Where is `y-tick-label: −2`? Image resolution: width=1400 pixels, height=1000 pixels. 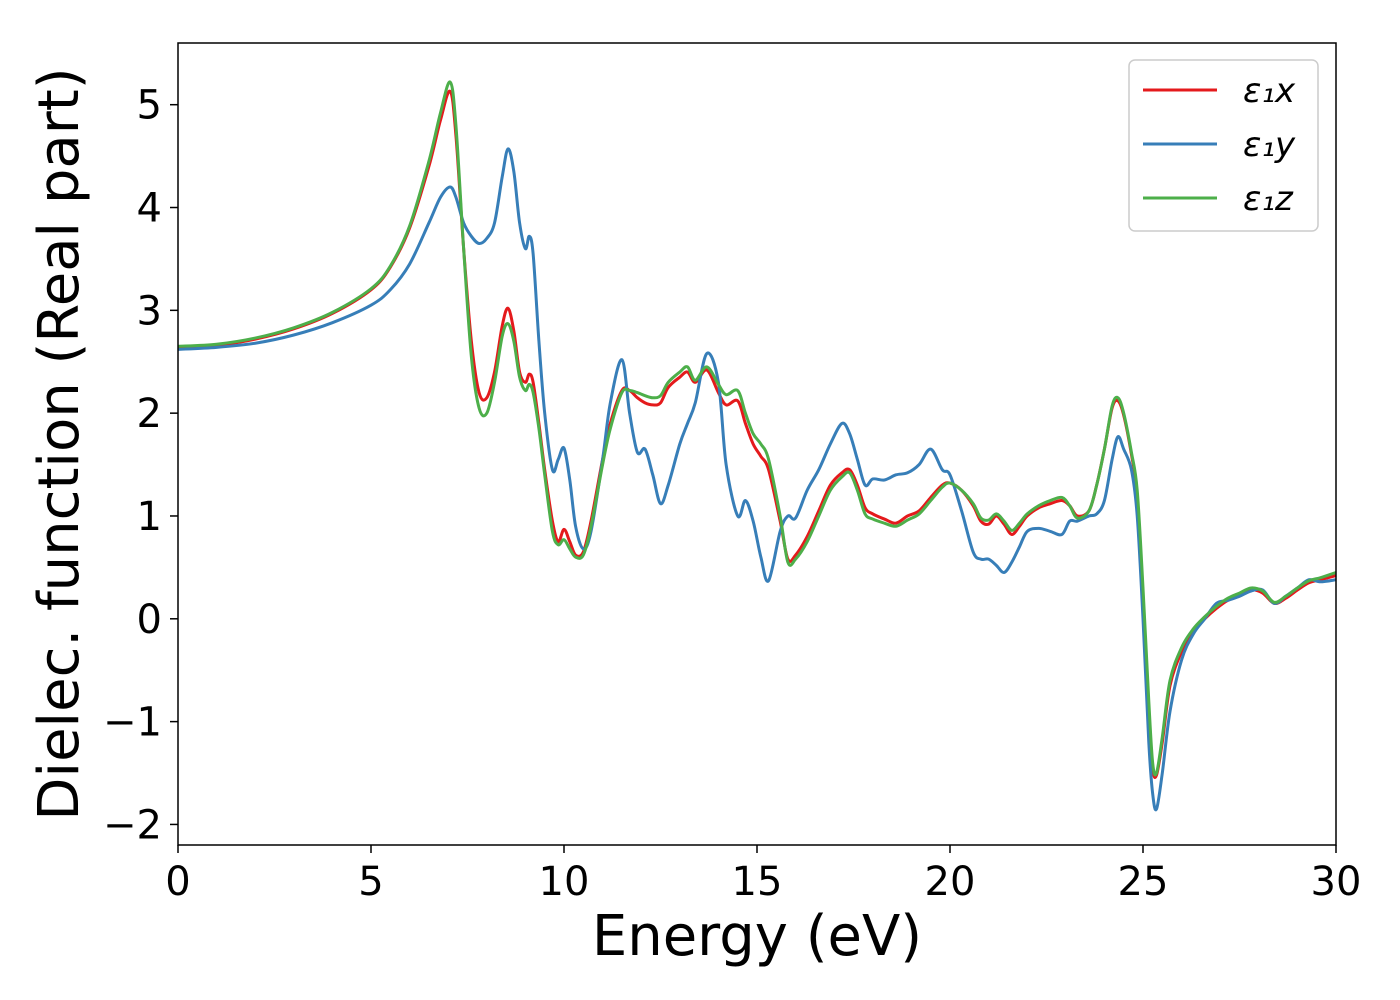 y-tick-label: −2 is located at coordinates (132, 825).